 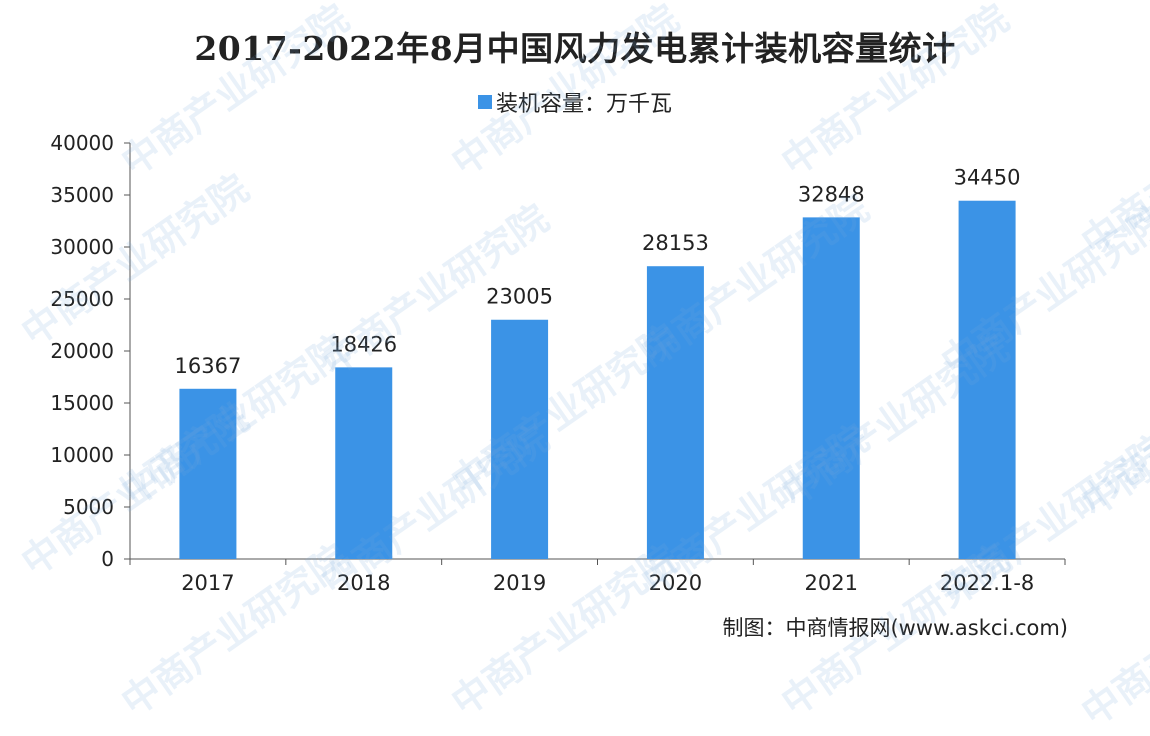 What do you see at coordinates (519, 583) in the screenshot?
I see `x-tick-label: 2019` at bounding box center [519, 583].